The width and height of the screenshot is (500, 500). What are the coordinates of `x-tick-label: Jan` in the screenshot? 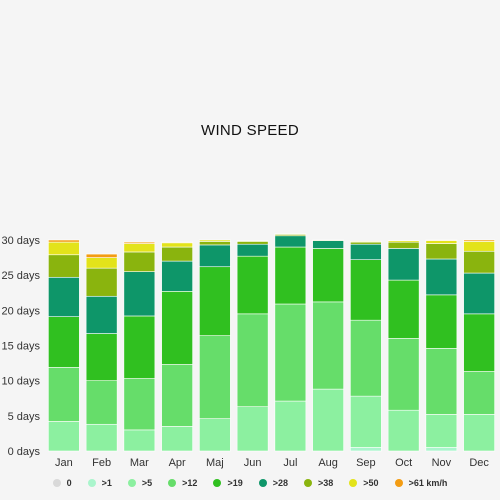 It's located at (64, 463).